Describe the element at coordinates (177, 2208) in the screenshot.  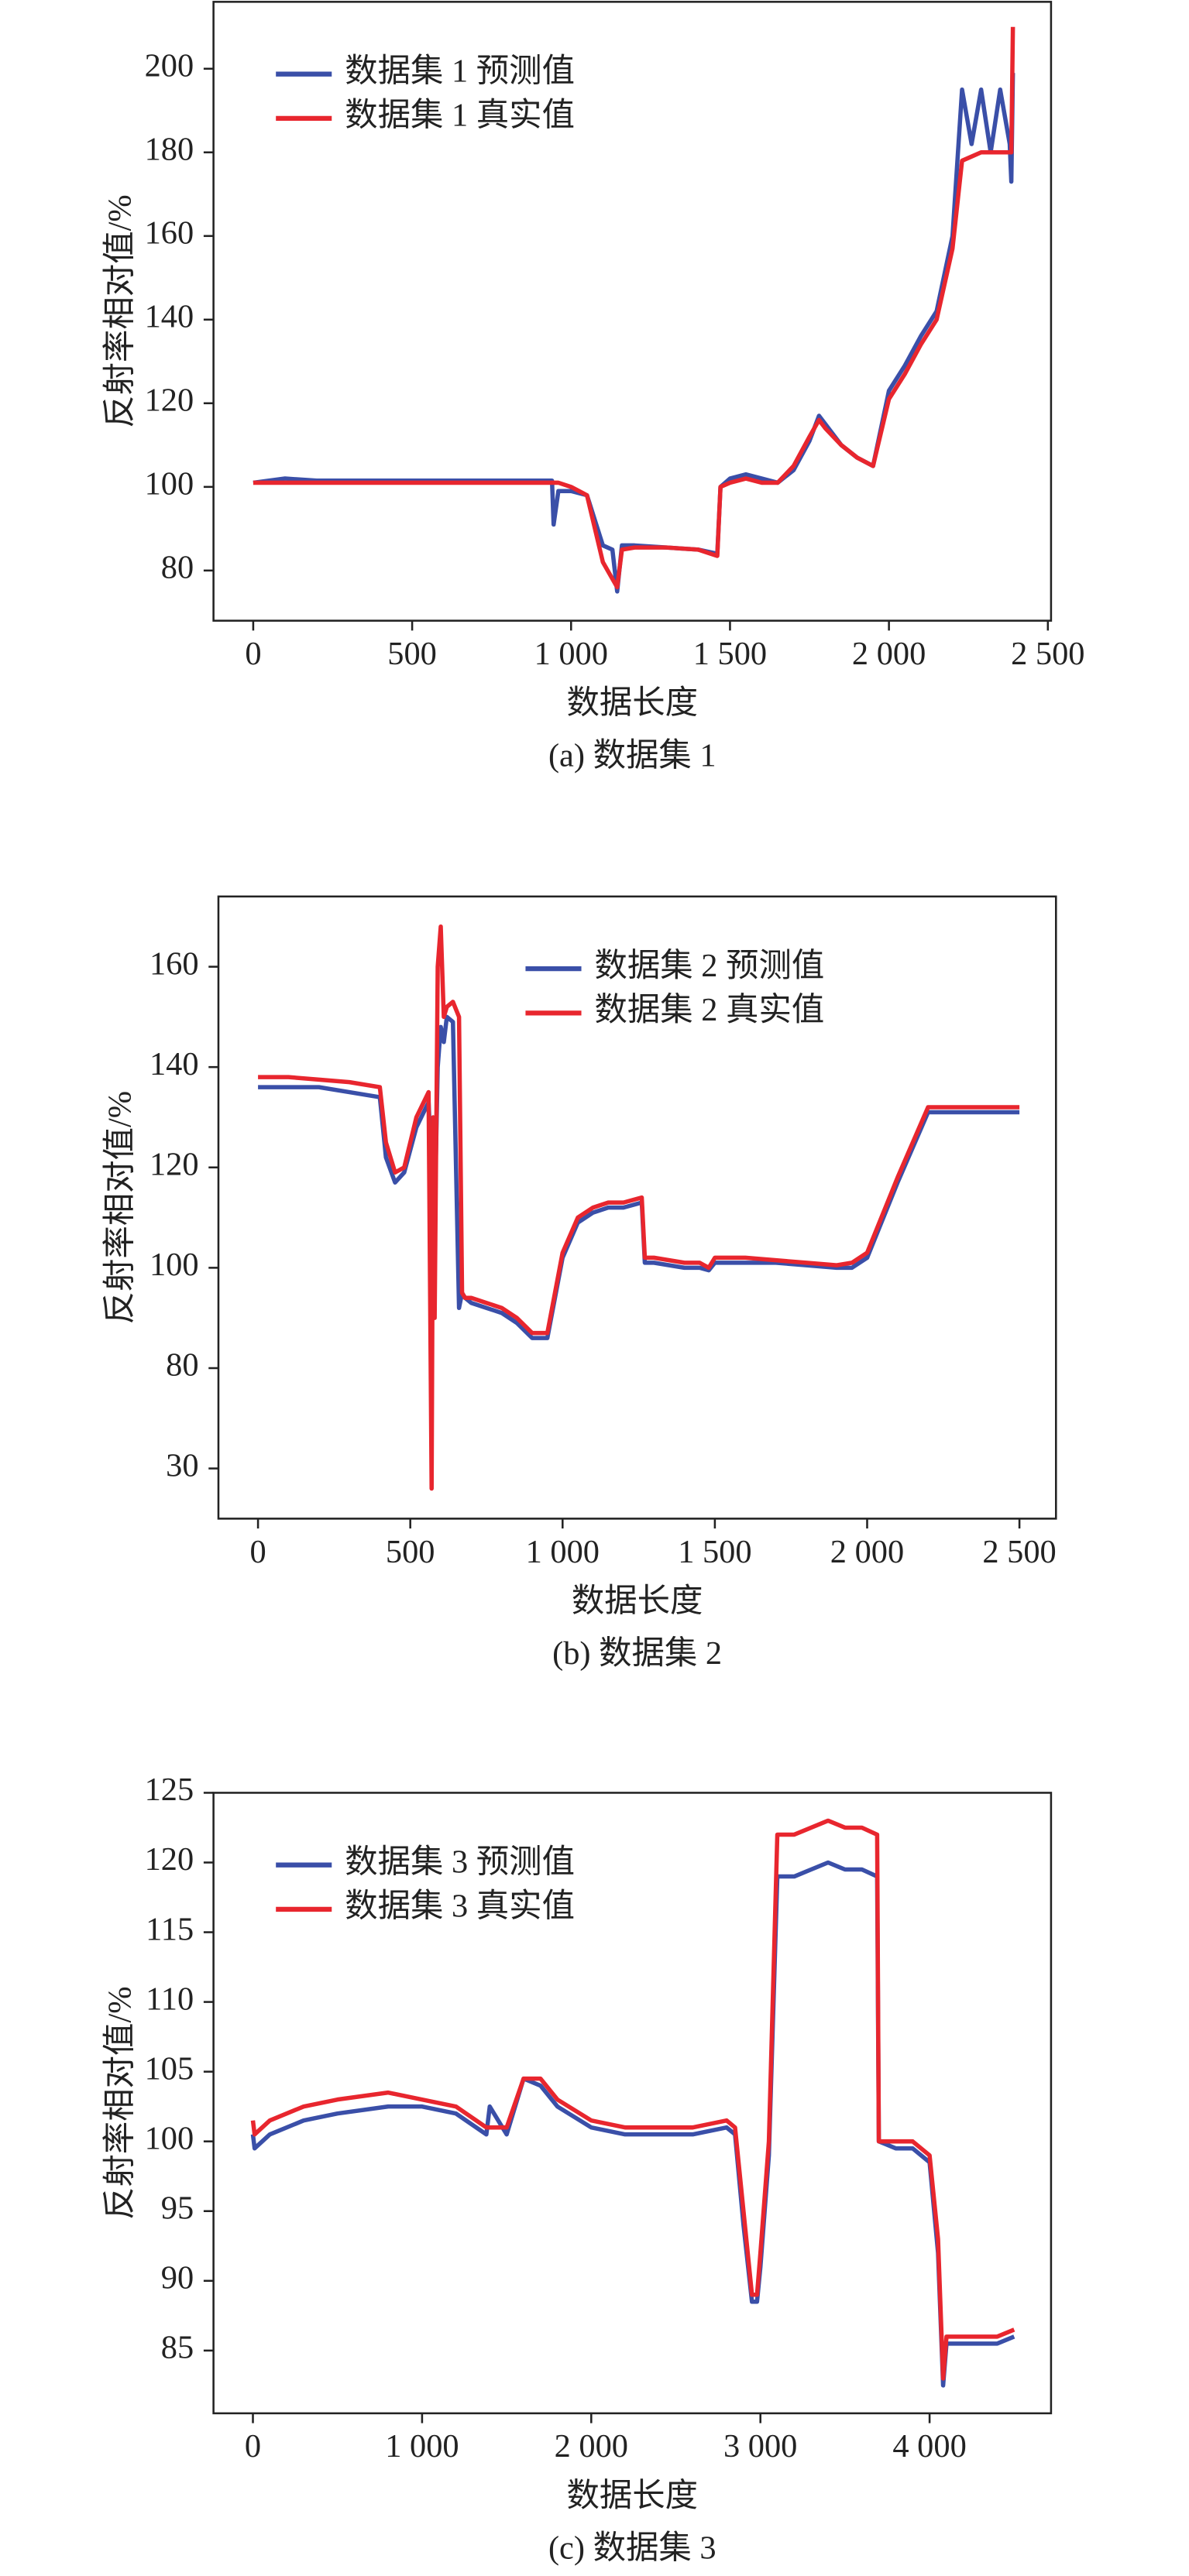
I see `y-tick-label: 95` at that location.